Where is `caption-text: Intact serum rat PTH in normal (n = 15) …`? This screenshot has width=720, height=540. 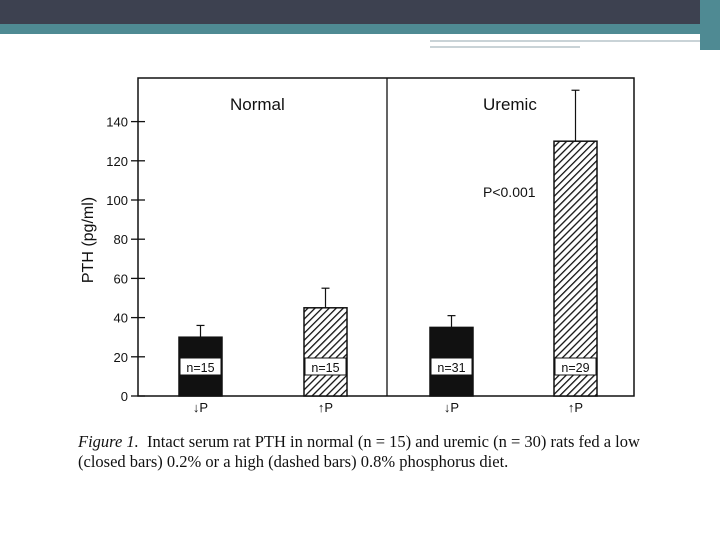 caption-text: Intact serum rat PTH in normal (n = 15) … is located at coordinates (359, 451).